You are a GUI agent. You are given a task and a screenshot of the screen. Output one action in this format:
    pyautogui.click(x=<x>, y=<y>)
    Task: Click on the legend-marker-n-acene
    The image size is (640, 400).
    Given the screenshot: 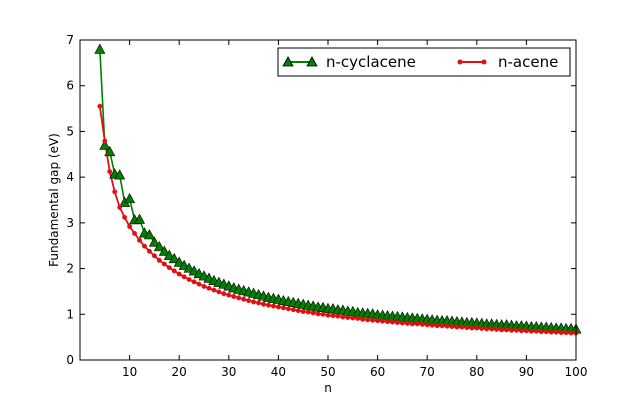 What is the action you would take?
    pyautogui.click(x=460, y=62)
    